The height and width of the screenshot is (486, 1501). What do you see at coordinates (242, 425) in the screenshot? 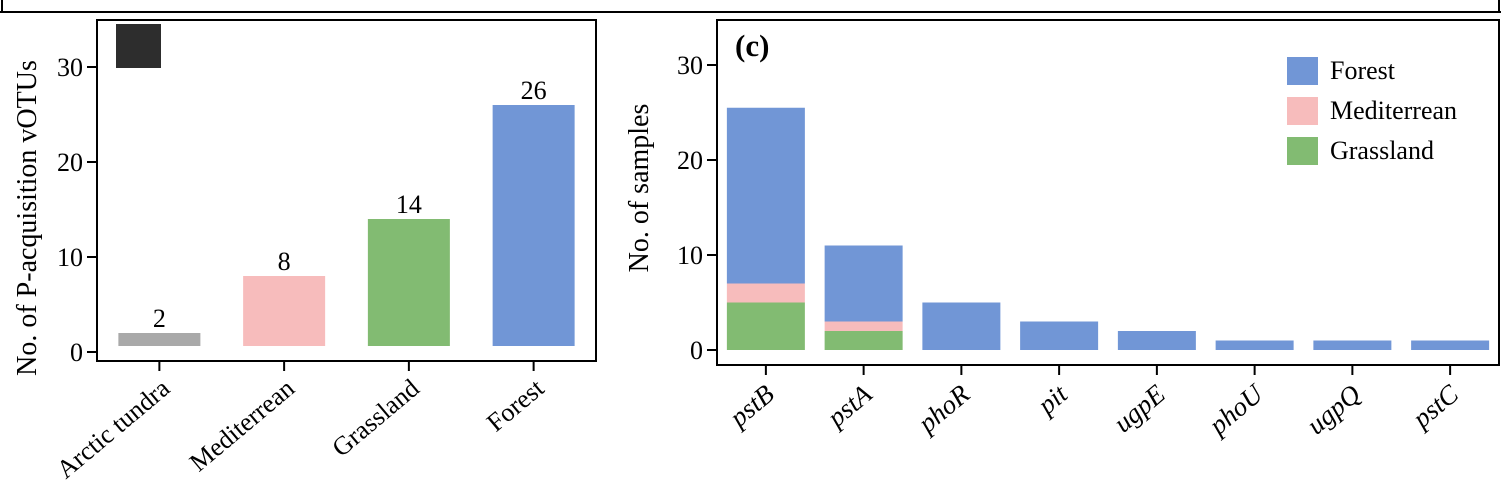
I see `x-label-mediterrean: Mediterrean` at bounding box center [242, 425].